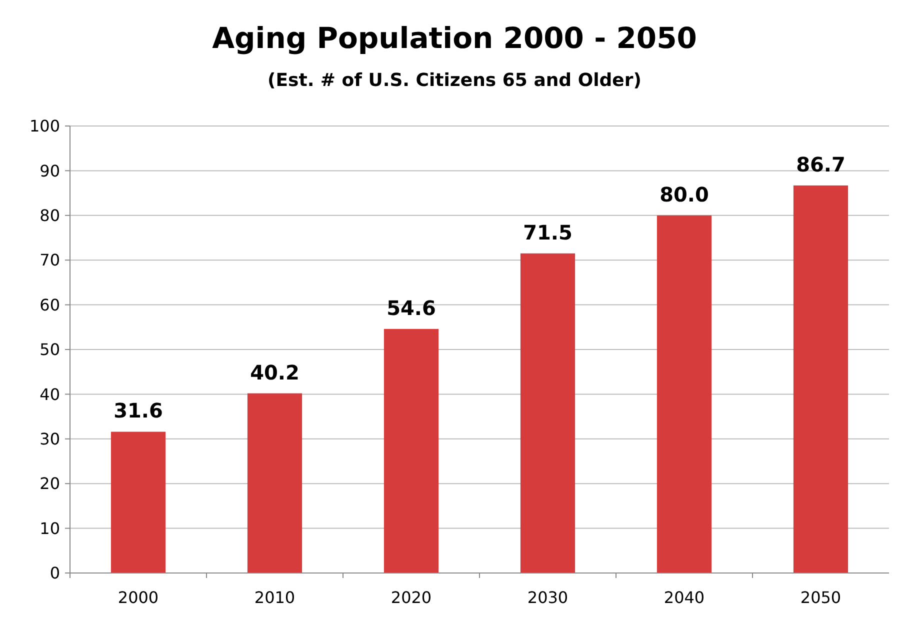 The height and width of the screenshot is (629, 909). Describe the element at coordinates (454, 80) in the screenshot. I see `chart-subtitle: (Est. # of U.S. Citizens 65 and Older)` at that location.